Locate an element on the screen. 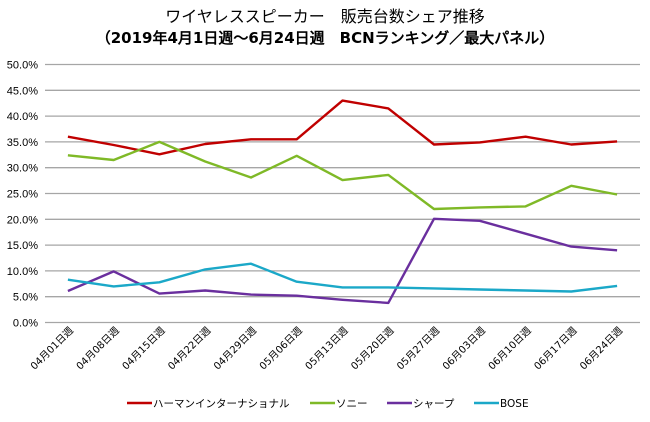 Image resolution: width=650 pixels, height=422 pixels. x-tick-label: 04月08日週 is located at coordinates (98, 349).